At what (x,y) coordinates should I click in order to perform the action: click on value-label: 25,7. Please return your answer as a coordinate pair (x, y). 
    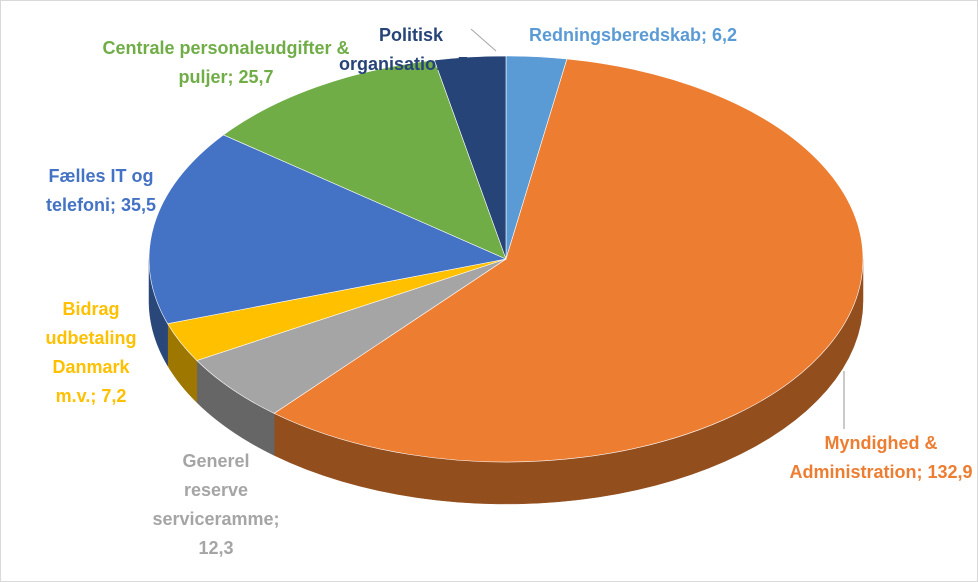
    Looking at the image, I should click on (256, 77).